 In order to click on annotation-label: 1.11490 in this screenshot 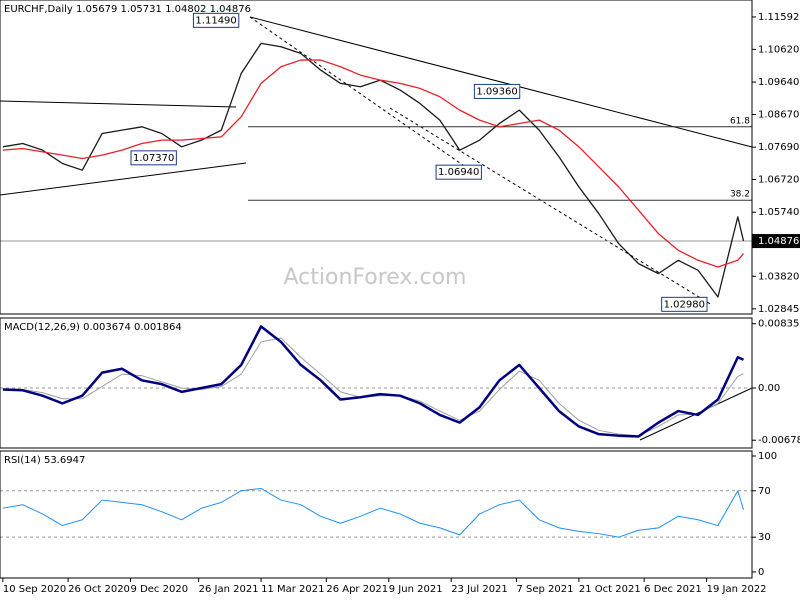, I will do `click(215, 20)`.